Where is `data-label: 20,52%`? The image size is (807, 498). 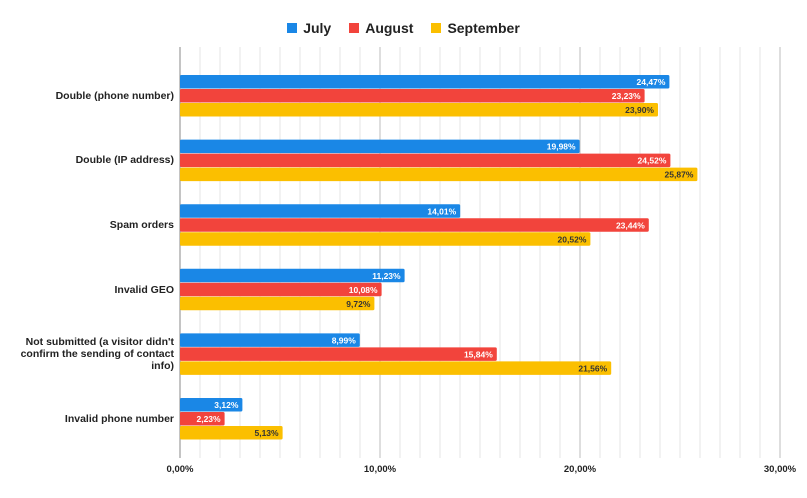 data-label: 20,52% is located at coordinates (572, 239).